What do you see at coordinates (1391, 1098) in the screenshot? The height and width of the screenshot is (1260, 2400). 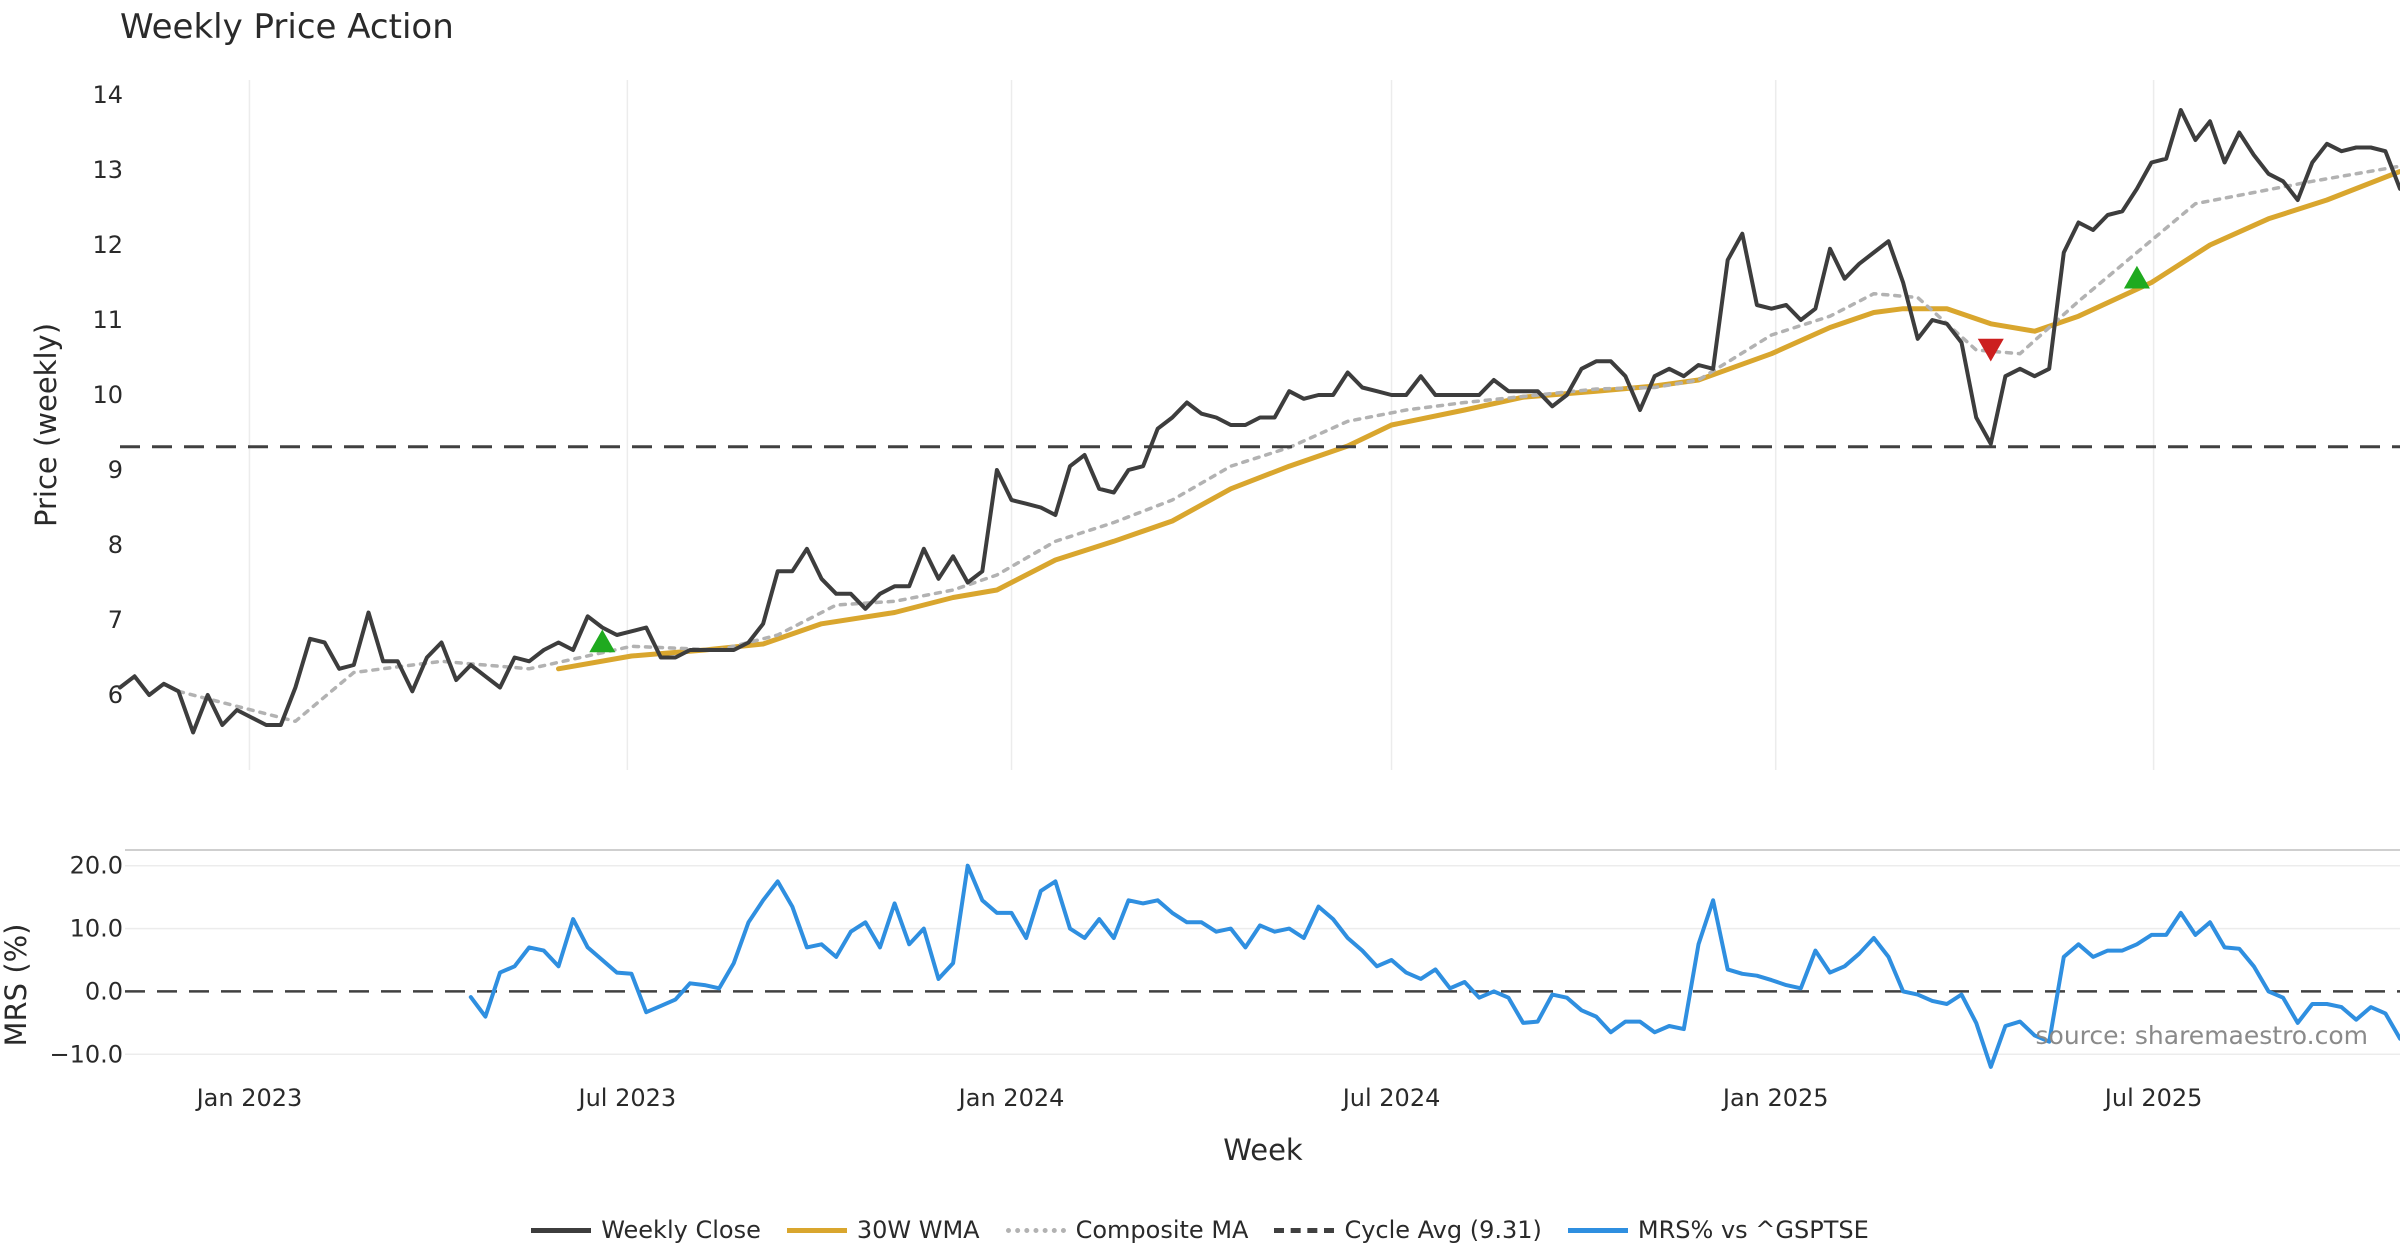 I see `x-tick-label: Jul 2024` at bounding box center [1391, 1098].